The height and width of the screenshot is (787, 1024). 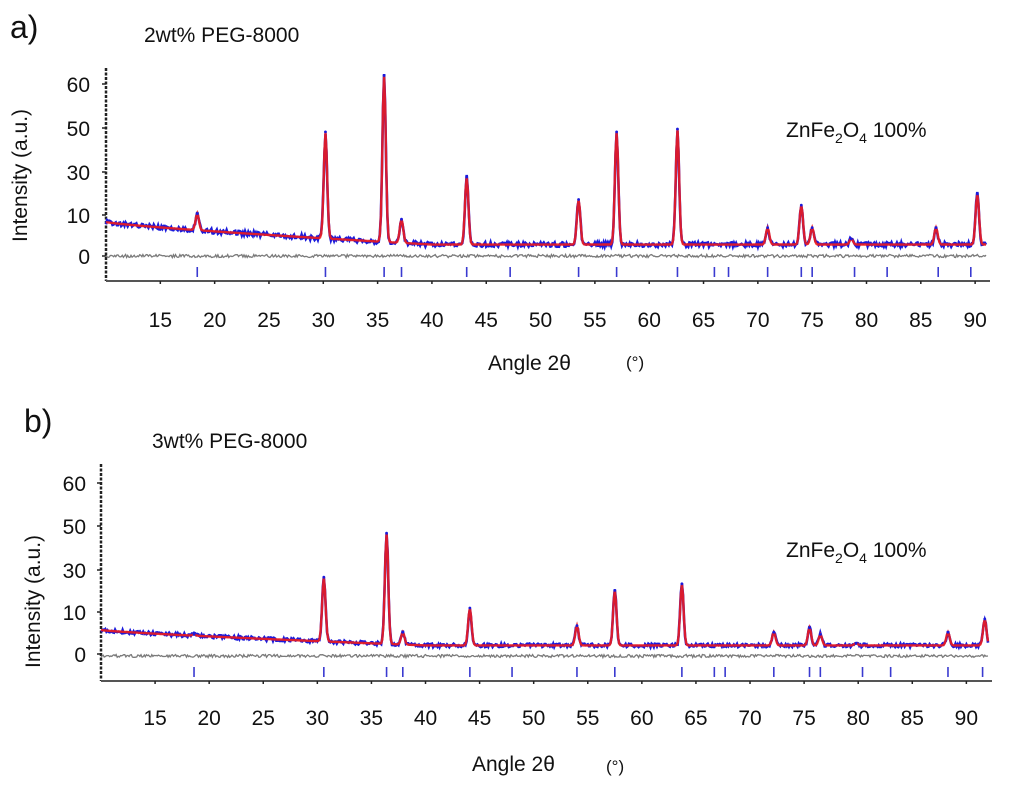 What do you see at coordinates (20, 175) in the screenshot?
I see `panel-a-ylabel: Intensity (a.u.)` at bounding box center [20, 175].